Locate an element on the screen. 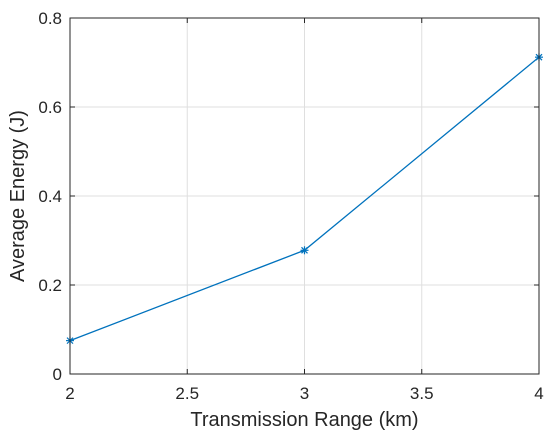 Image resolution: width=550 pixels, height=439 pixels. x-tick-label: 4 is located at coordinates (538, 393).